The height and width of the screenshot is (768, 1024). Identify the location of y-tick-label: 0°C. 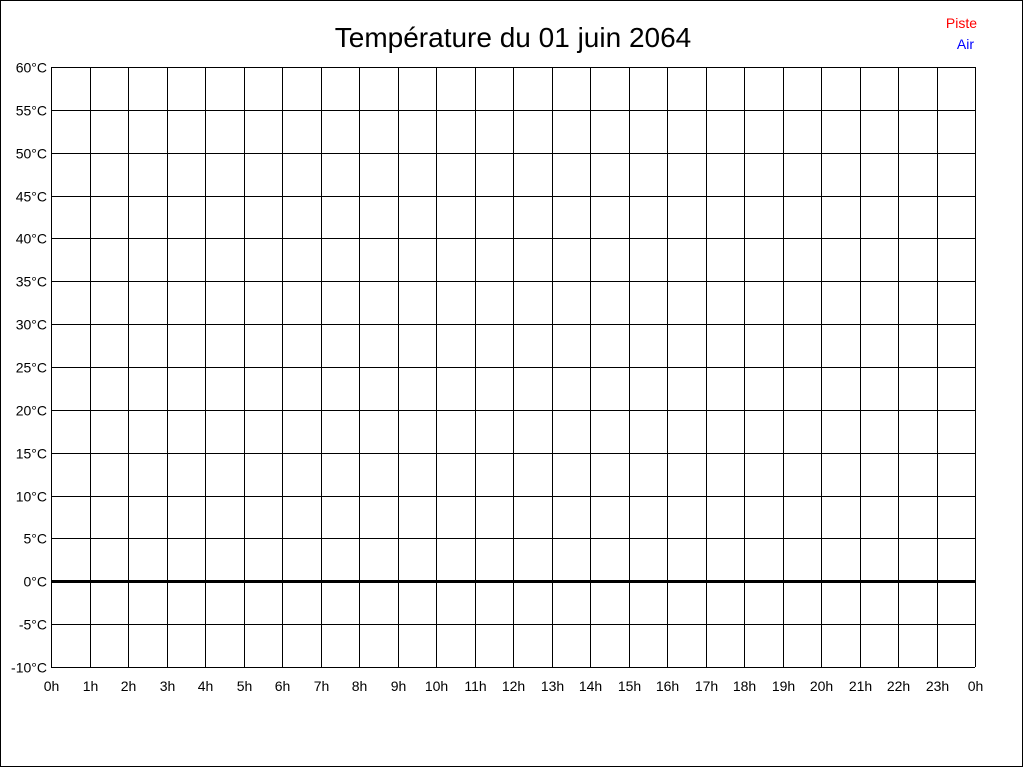
(36, 582).